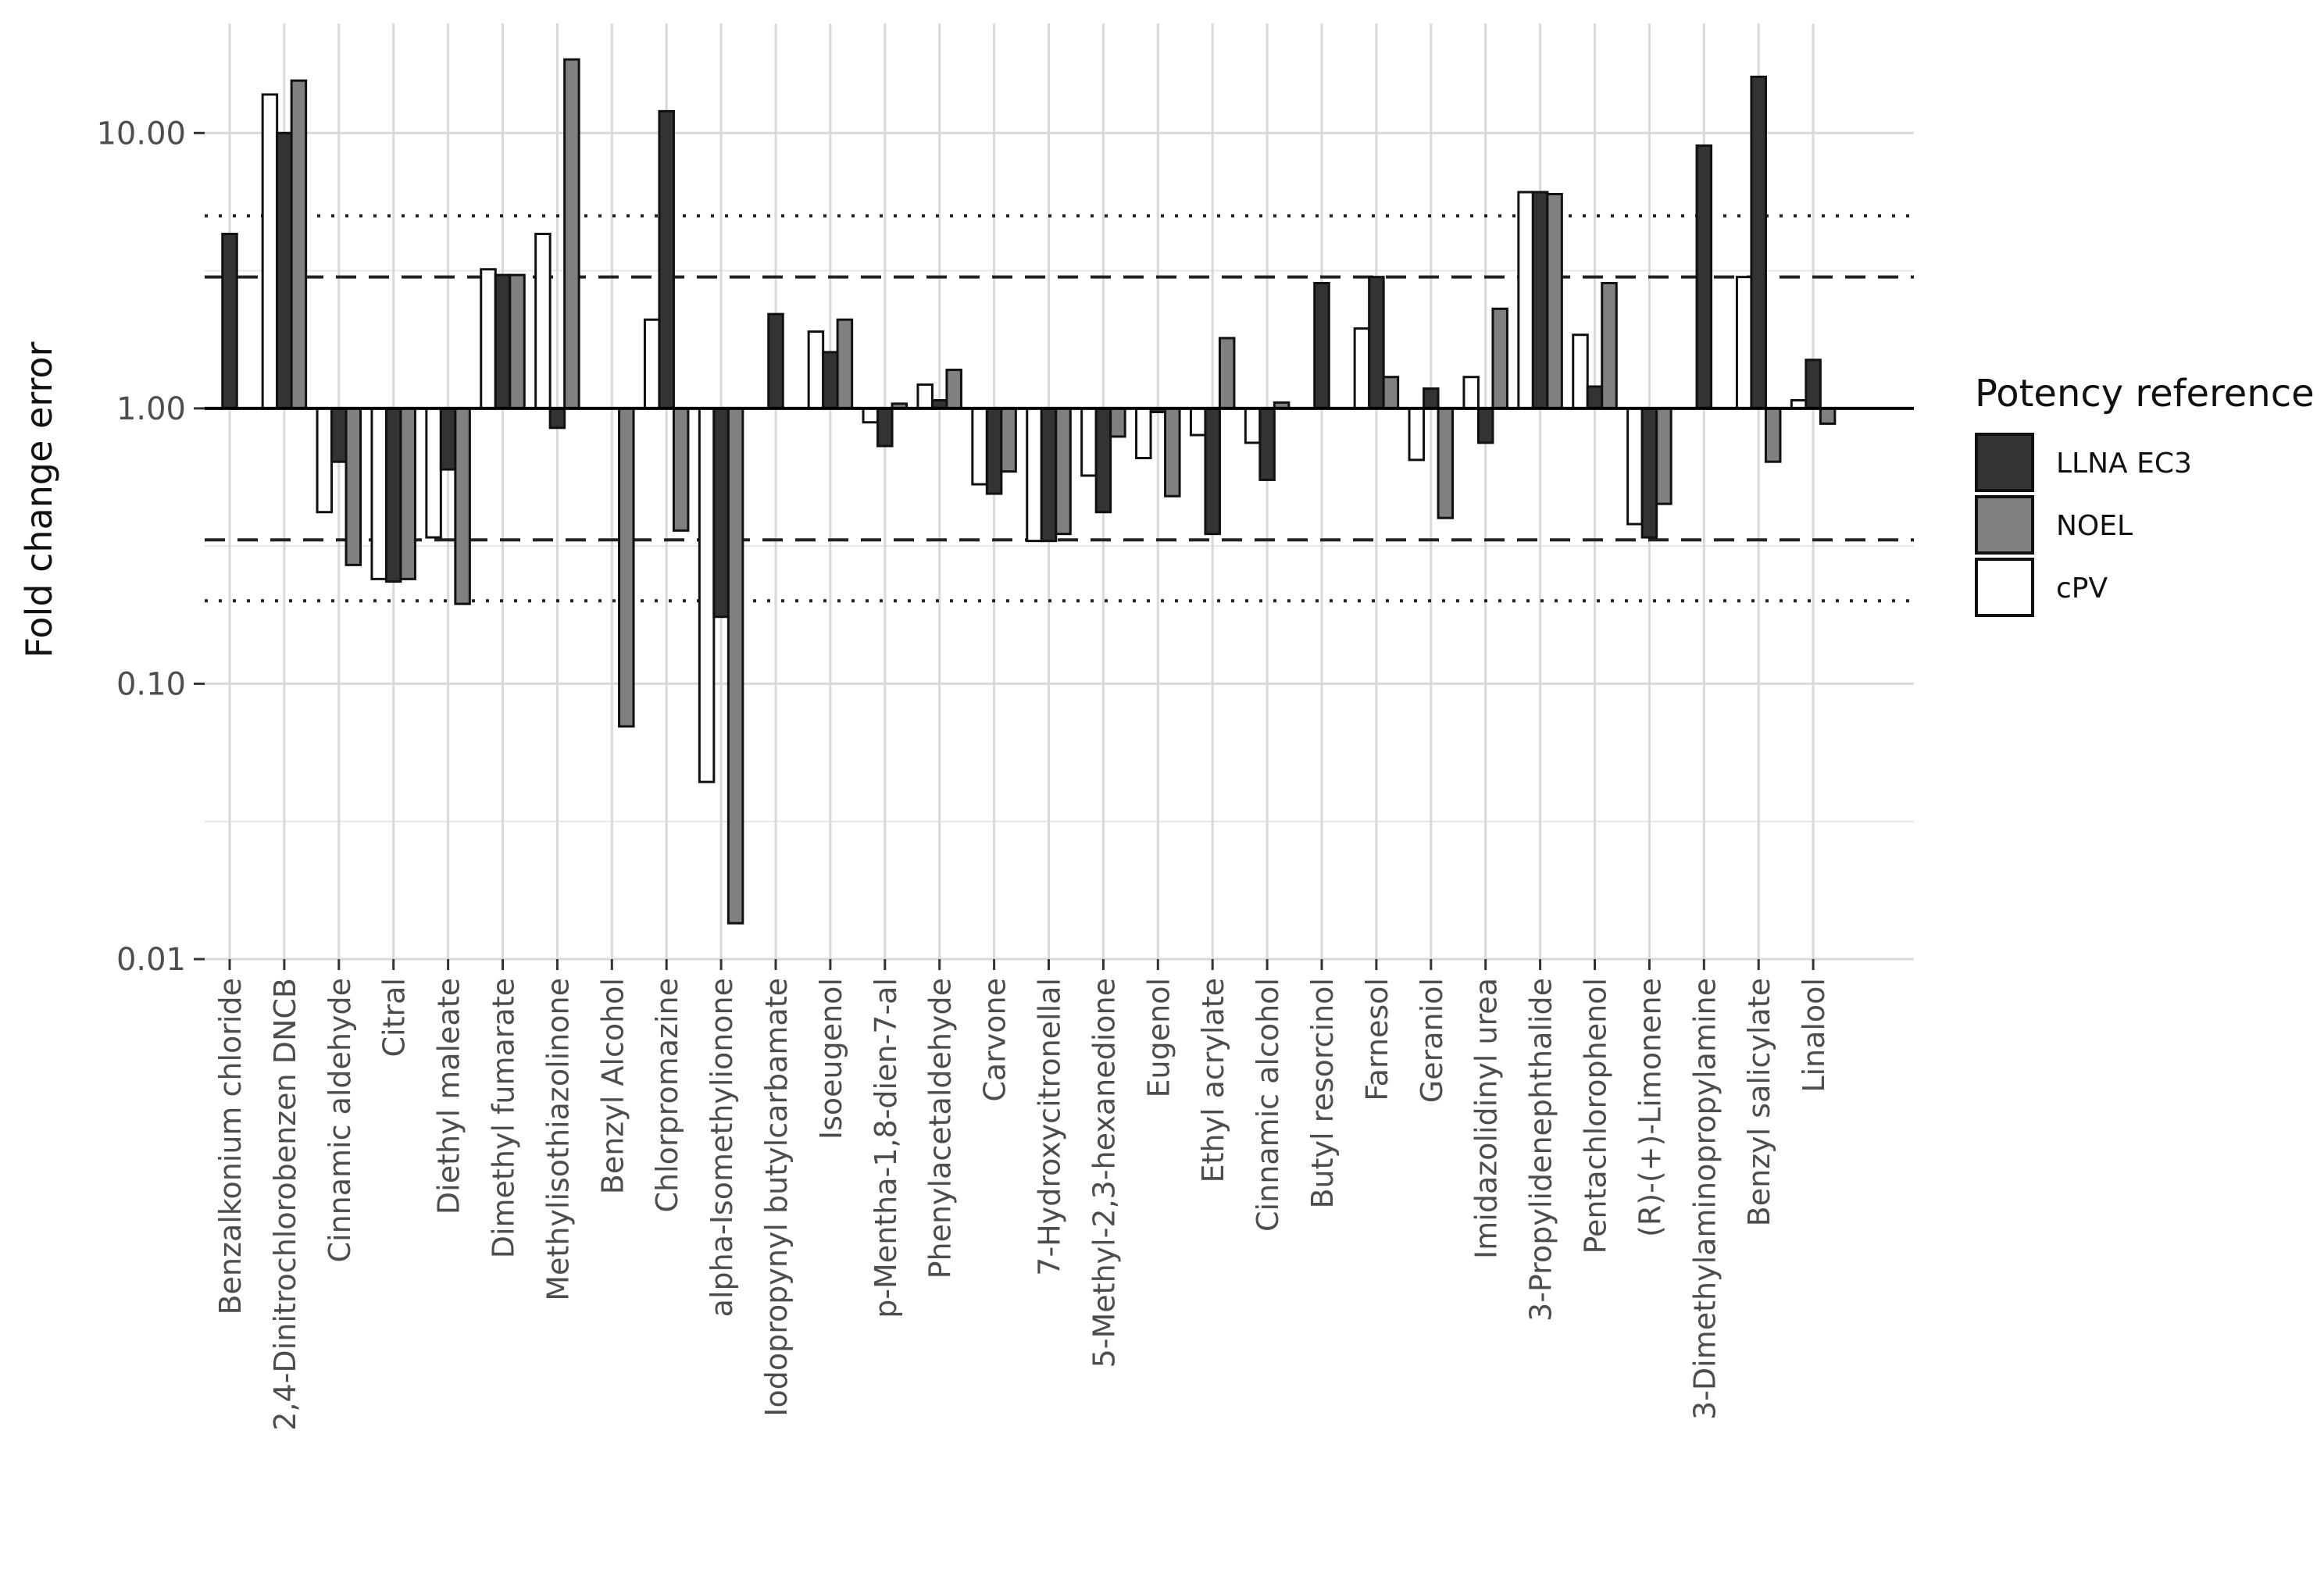  Describe the element at coordinates (1213, 1080) in the screenshot. I see `x-tick-label: Ethyl acrylate` at that location.